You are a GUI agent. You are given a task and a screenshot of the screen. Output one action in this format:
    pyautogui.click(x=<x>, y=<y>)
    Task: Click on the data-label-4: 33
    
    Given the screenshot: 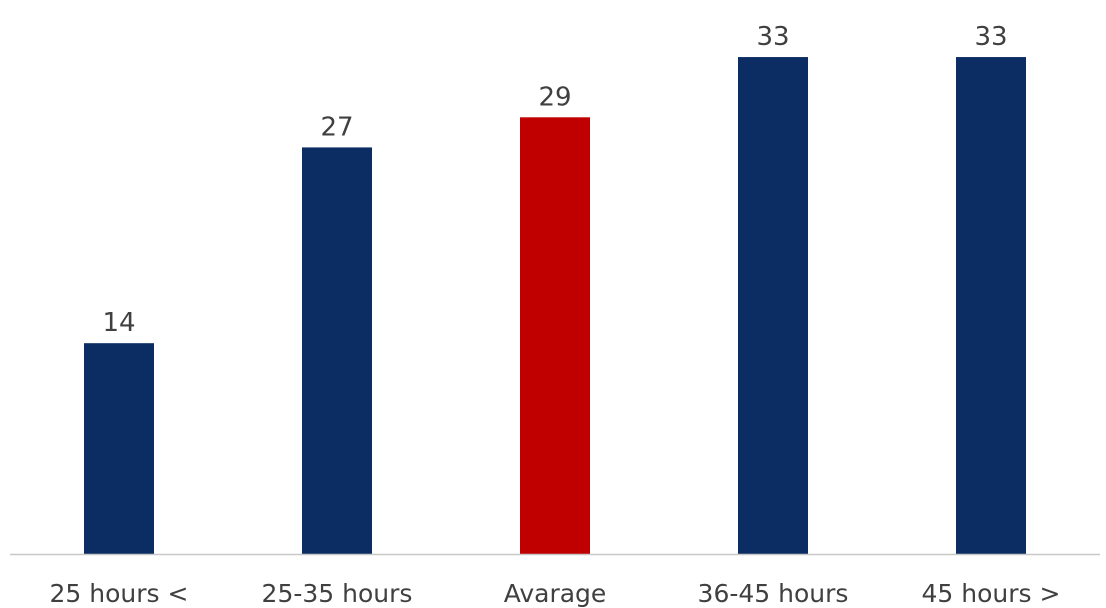 What is the action you would take?
    pyautogui.click(x=990, y=37)
    